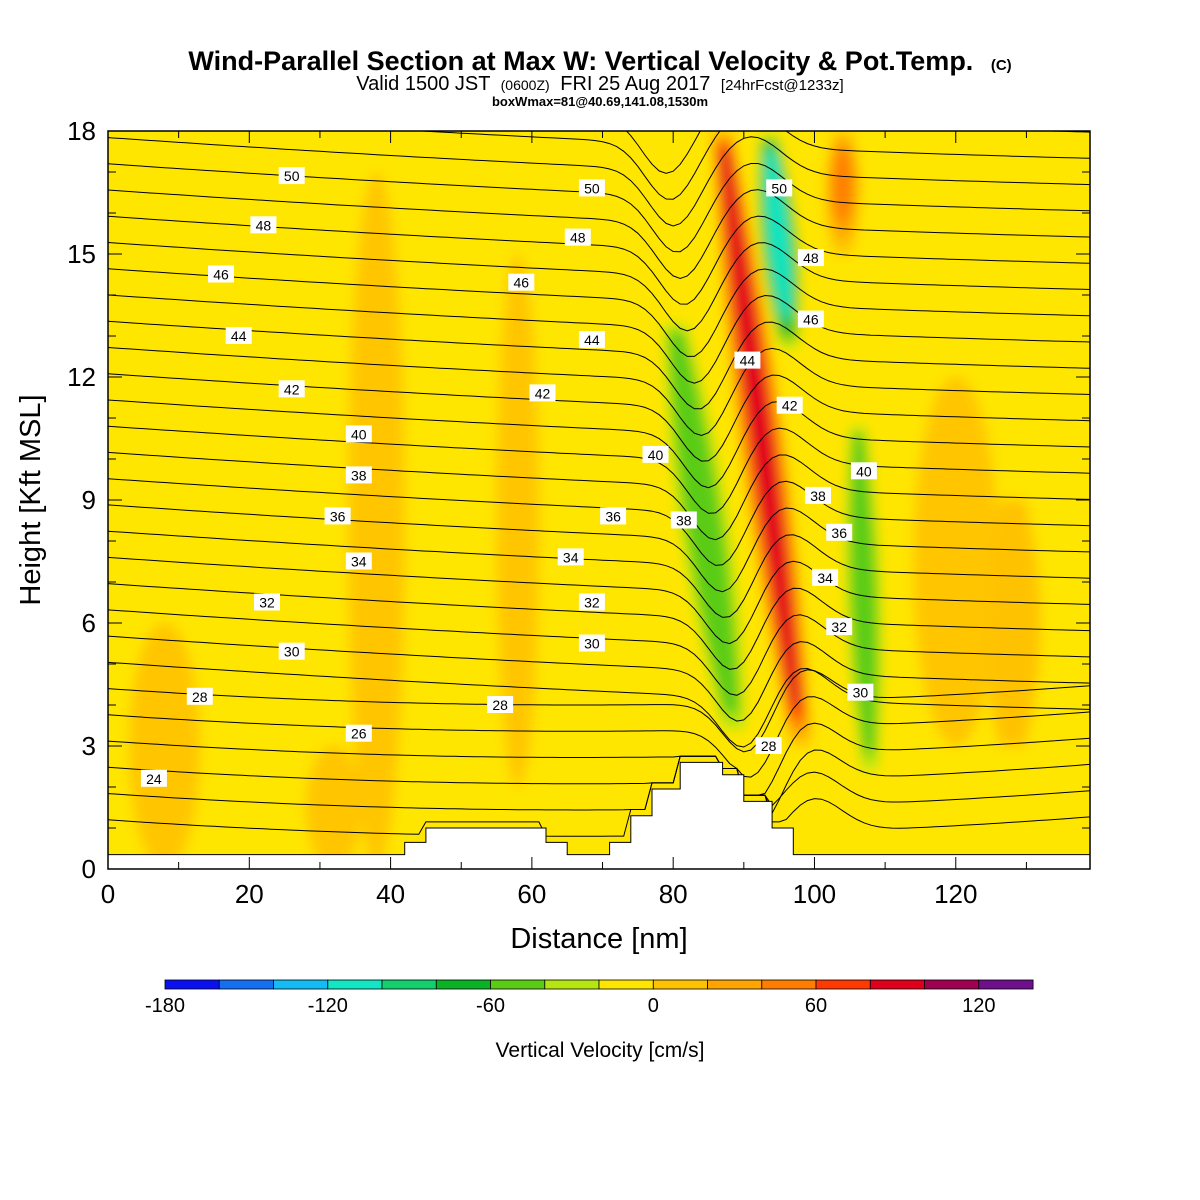 Image resolution: width=1200 pixels, height=1200 pixels. I want to click on terrain, so click(599, 815).